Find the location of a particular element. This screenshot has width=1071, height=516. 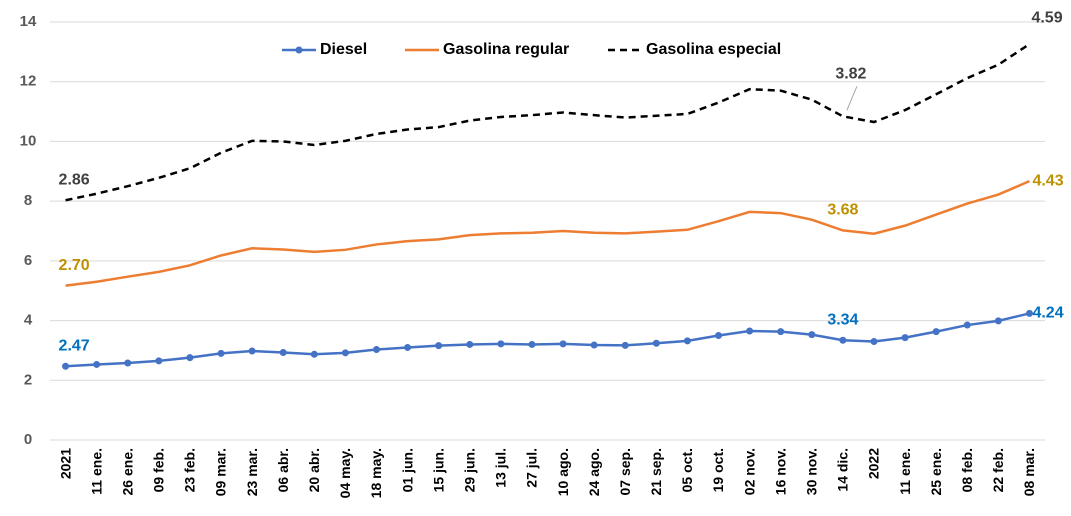

x-tick-label: 19 oct. is located at coordinates (718, 470).